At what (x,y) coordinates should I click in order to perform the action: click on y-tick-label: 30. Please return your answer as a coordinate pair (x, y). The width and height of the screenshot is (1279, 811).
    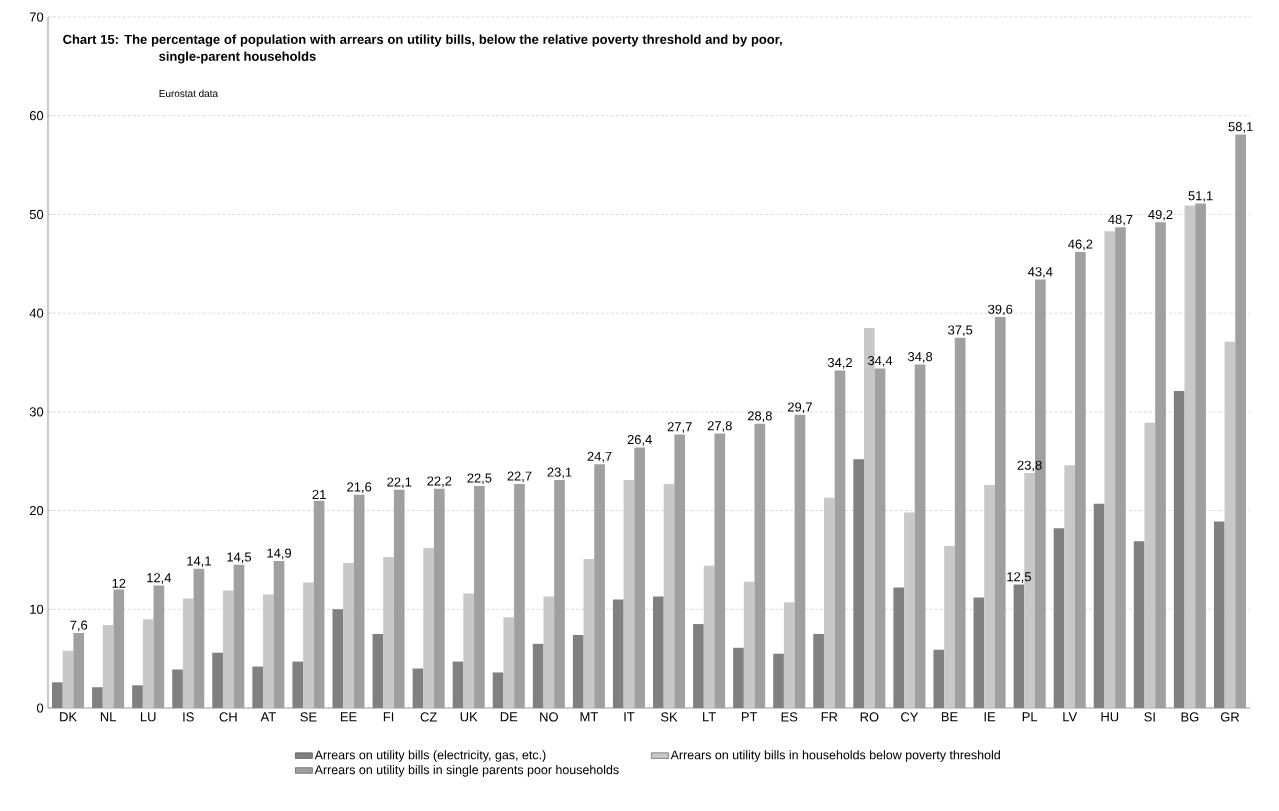
    Looking at the image, I should click on (36, 412).